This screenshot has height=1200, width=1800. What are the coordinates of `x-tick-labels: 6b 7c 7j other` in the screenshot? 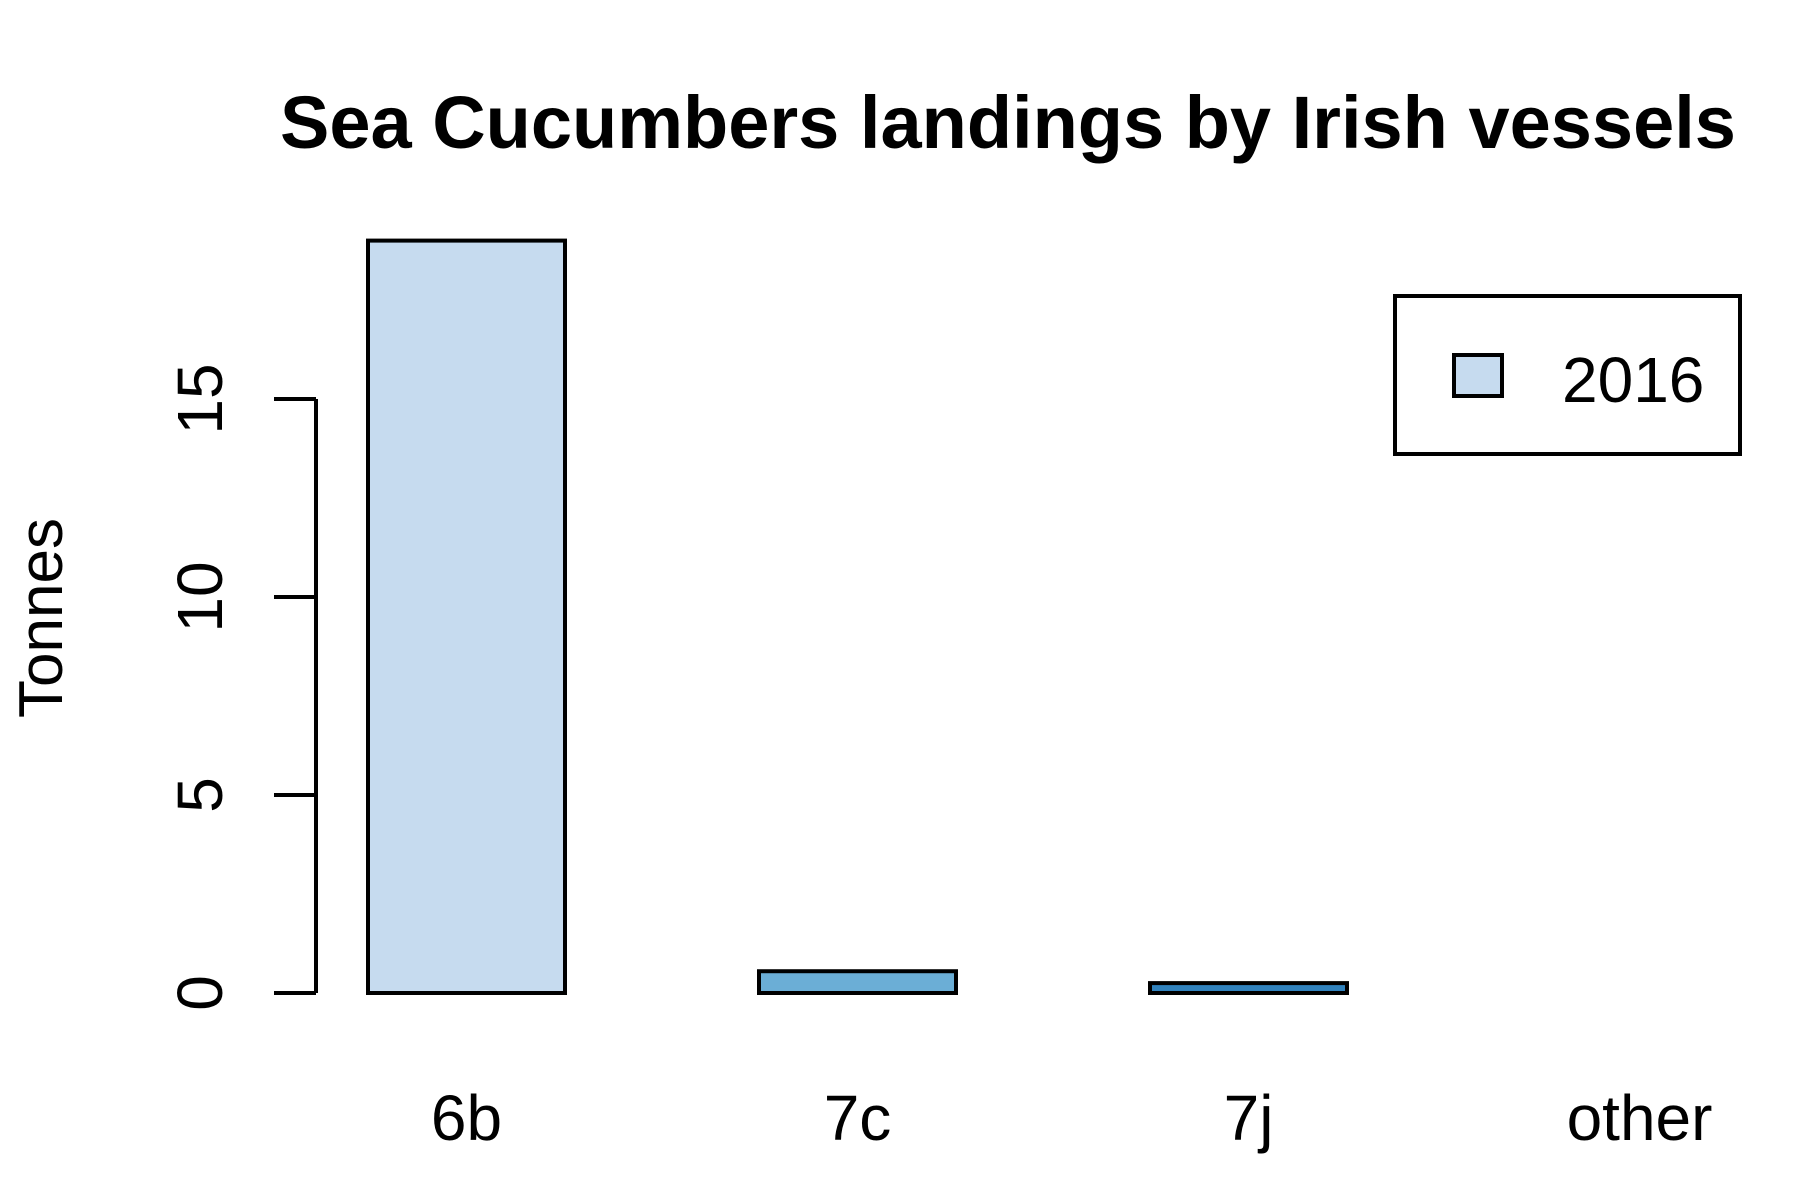 It's located at (1072, 1118).